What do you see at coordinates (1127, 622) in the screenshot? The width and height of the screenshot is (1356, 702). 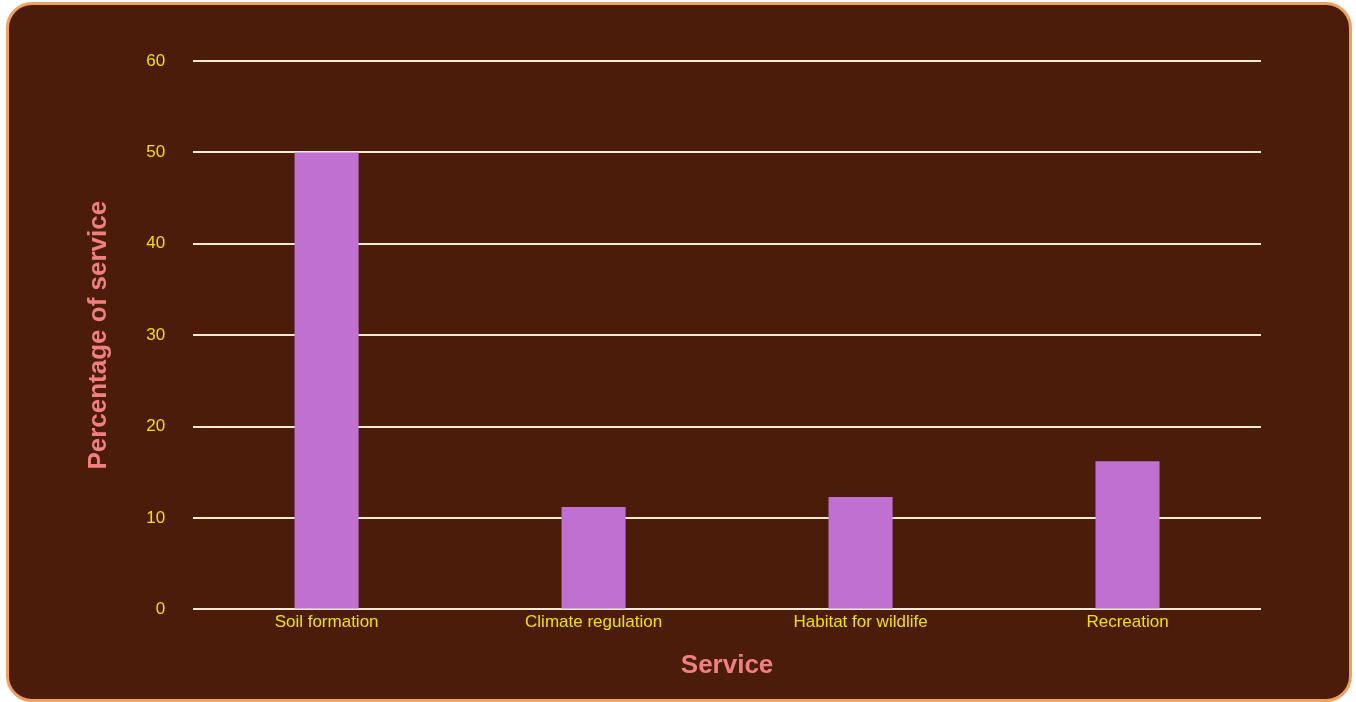 I see `x-tick-label: Recreation` at bounding box center [1127, 622].